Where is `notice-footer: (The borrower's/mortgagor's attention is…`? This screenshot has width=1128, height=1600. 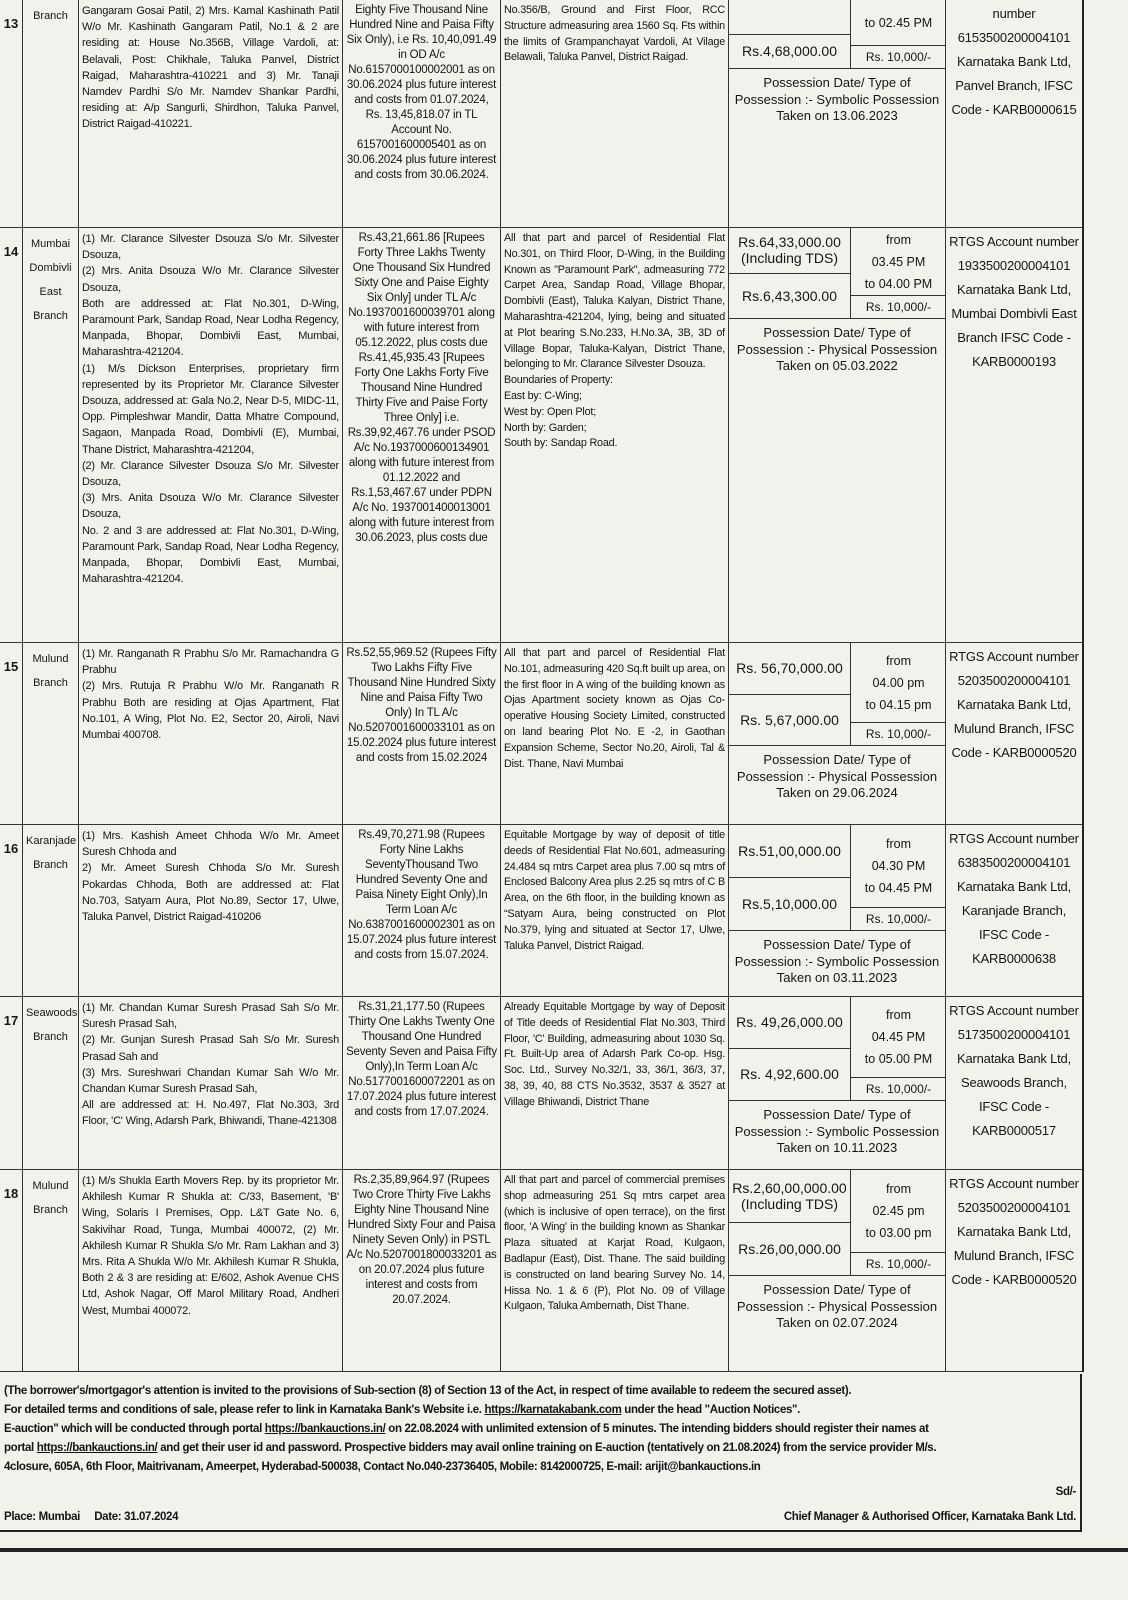
notice-footer: (The borrower's/mortgagor's attention is… is located at coordinates (541, 1453).